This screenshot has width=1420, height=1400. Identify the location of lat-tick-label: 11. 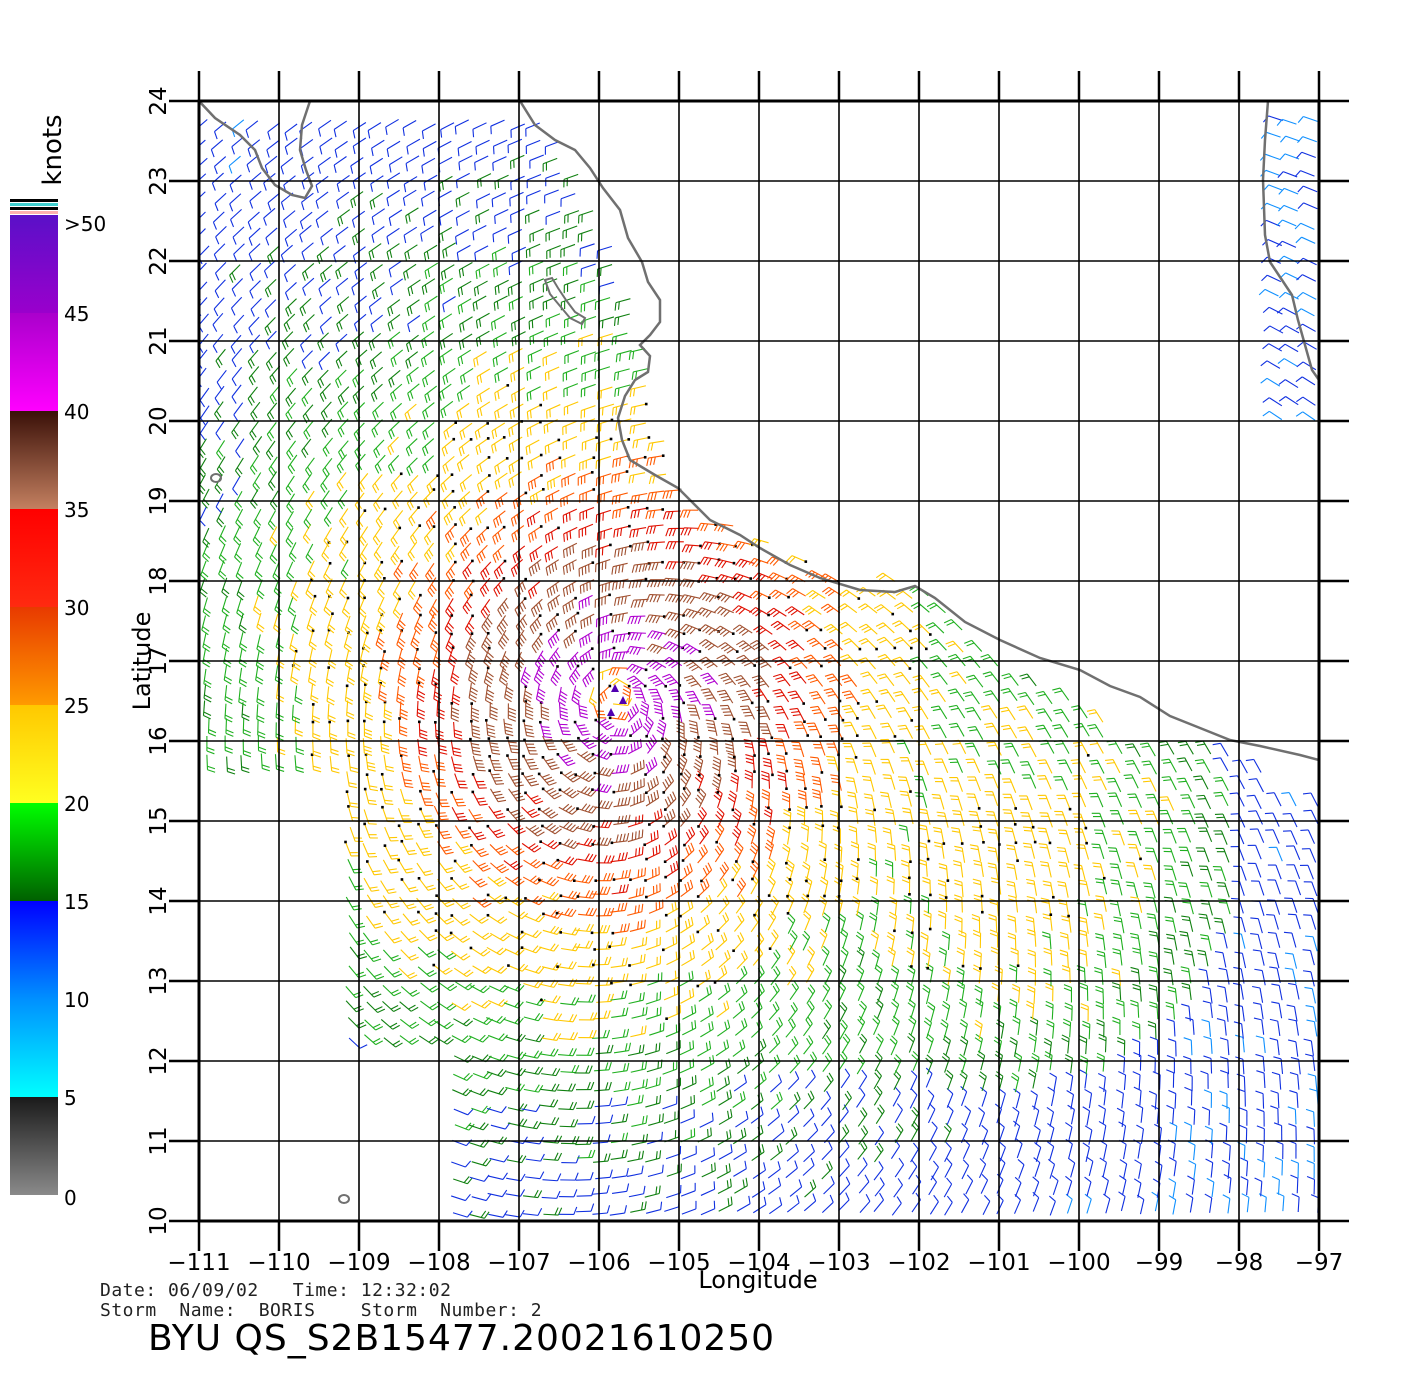
(159, 1140).